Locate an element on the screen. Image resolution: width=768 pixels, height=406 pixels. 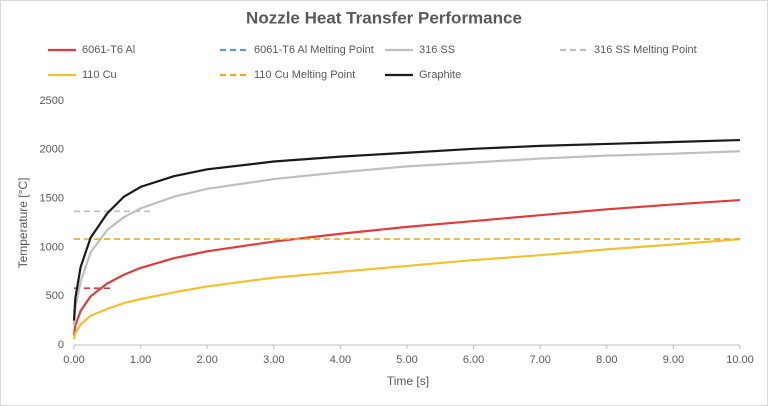
x-tick-label: 2.00 is located at coordinates (206, 360).